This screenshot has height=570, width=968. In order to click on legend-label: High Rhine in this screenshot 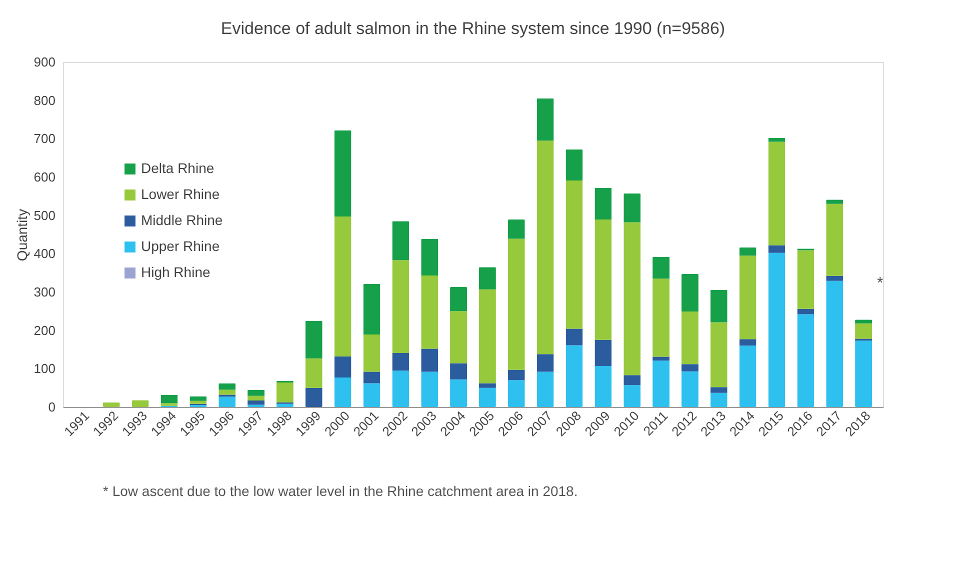, I will do `click(175, 272)`.